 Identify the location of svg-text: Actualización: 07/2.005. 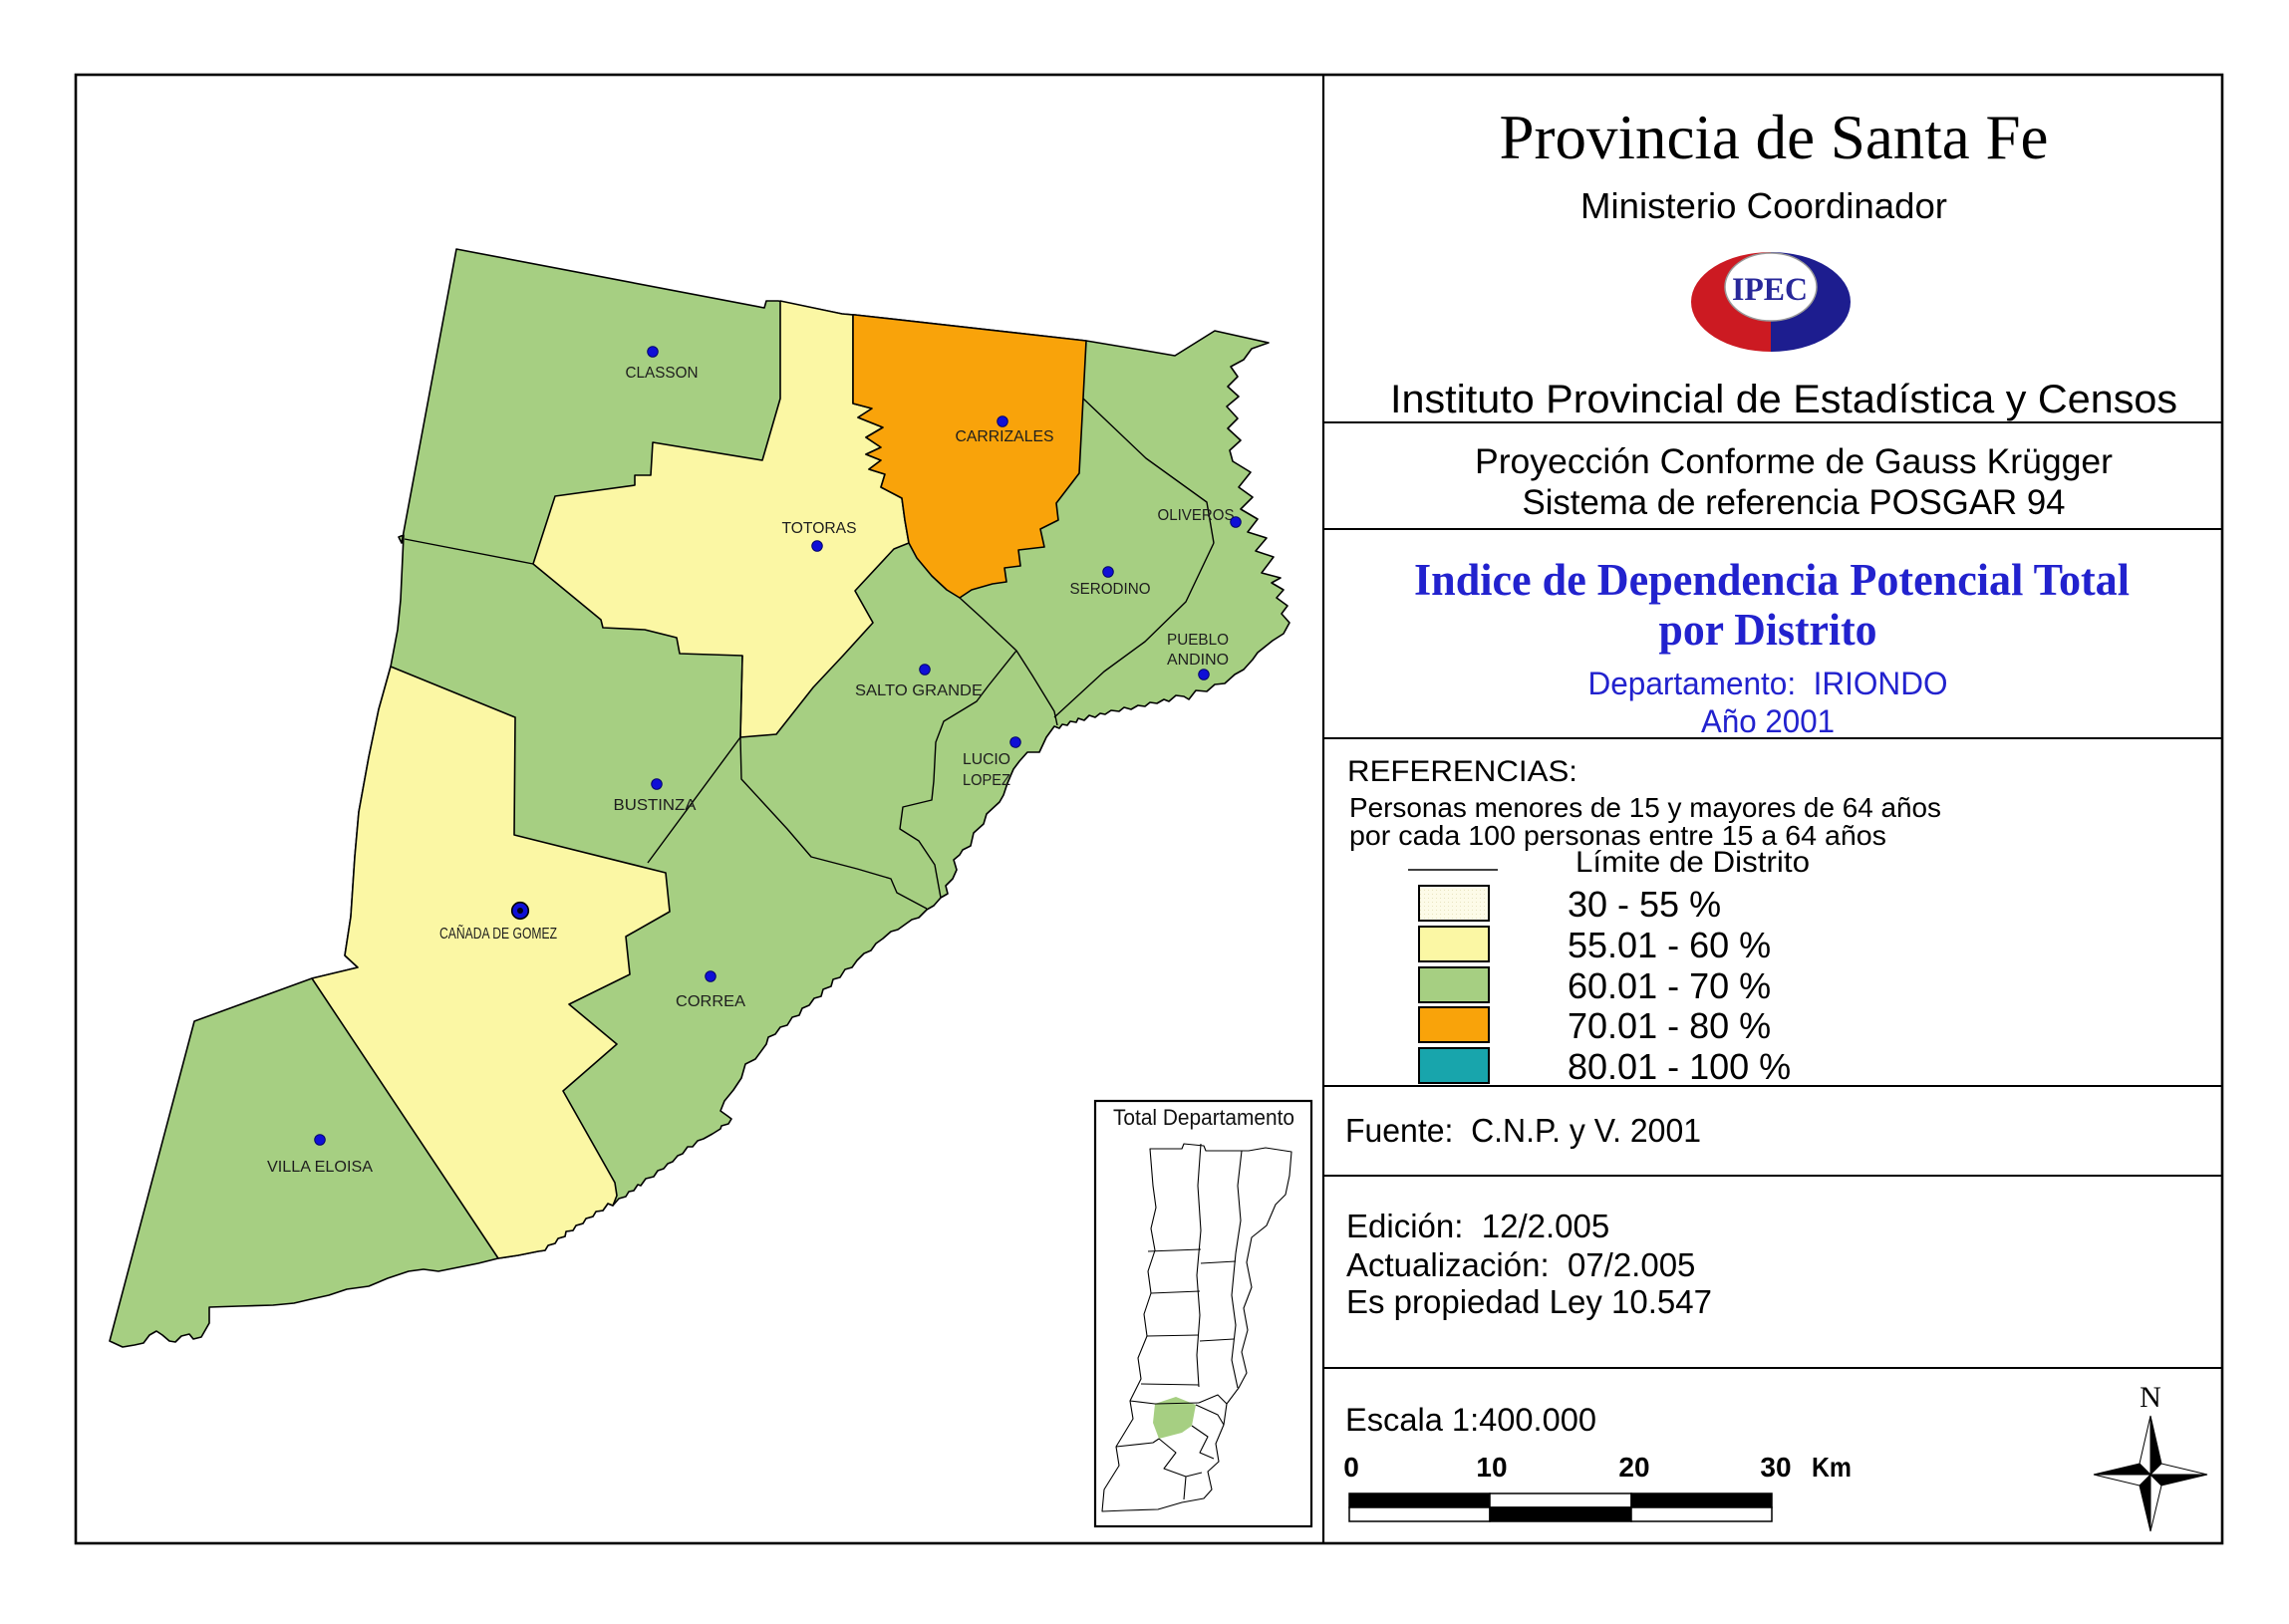
(1520, 1265).